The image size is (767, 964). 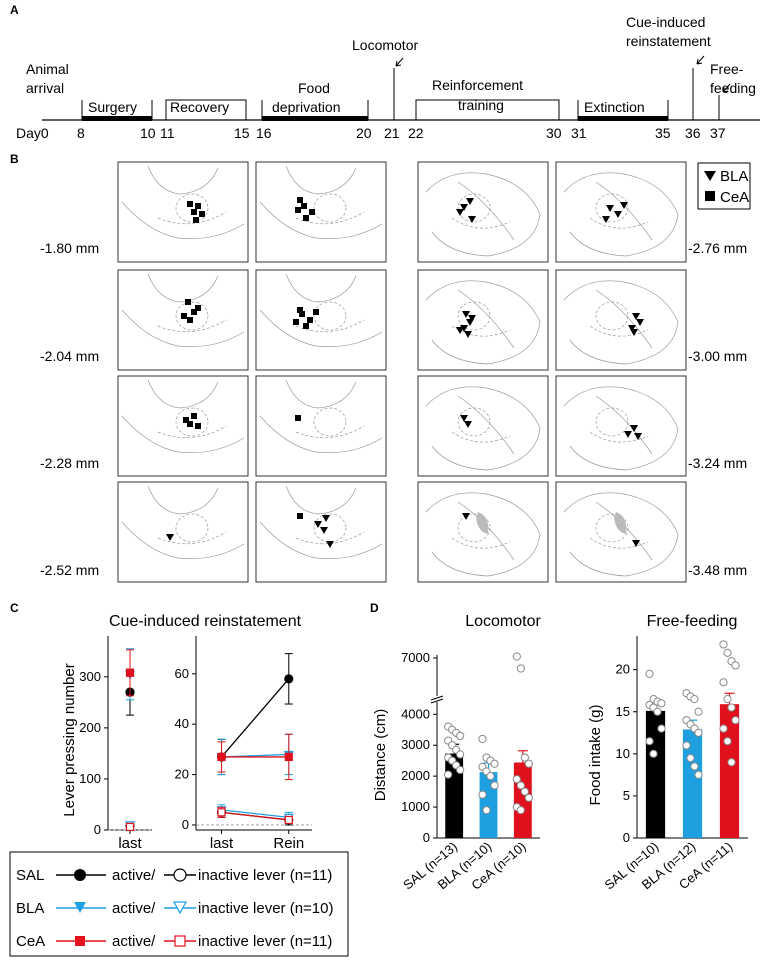 What do you see at coordinates (477, 85) in the screenshot?
I see `phase-reinforcement-1: Reinforcement` at bounding box center [477, 85].